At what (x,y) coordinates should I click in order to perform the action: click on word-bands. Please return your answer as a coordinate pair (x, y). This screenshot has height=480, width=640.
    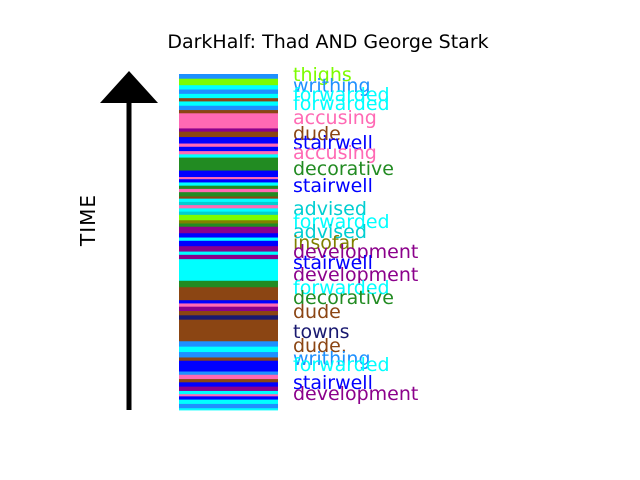
    Looking at the image, I should click on (228, 242).